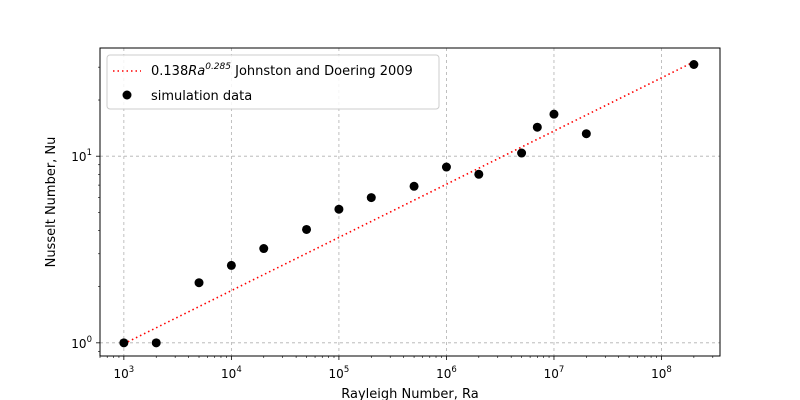 This screenshot has width=800, height=400. I want to click on y-tick-label: 10¹, so click(81, 156).